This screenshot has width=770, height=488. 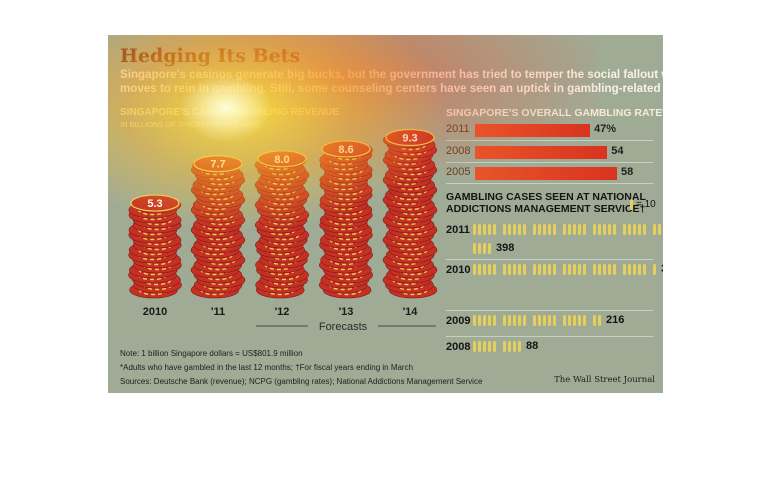 I want to click on cases-year-label: 2010, so click(x=458, y=270).